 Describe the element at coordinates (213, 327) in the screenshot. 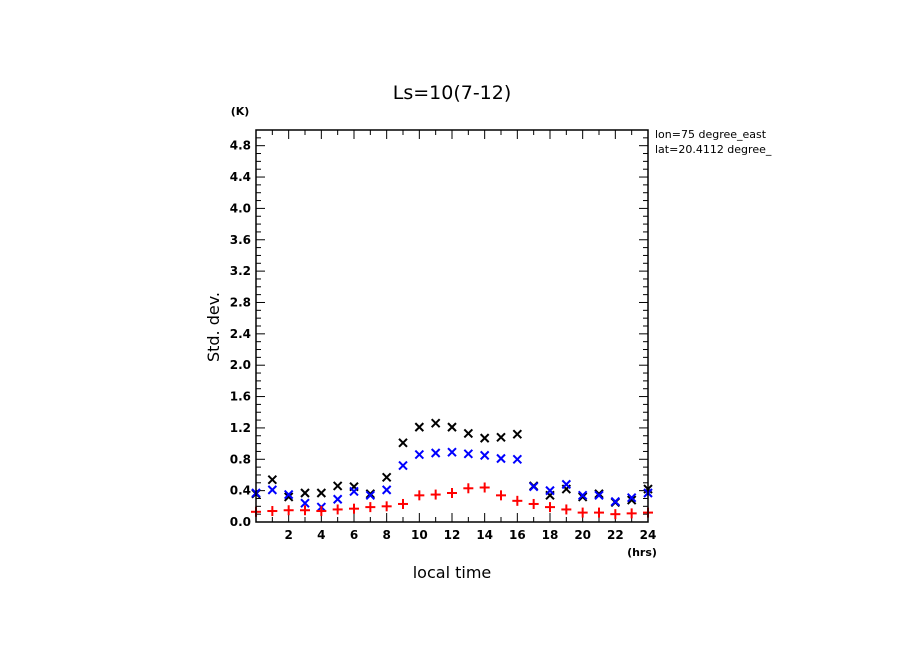

I see `y-axis-label: Std. dev.` at that location.